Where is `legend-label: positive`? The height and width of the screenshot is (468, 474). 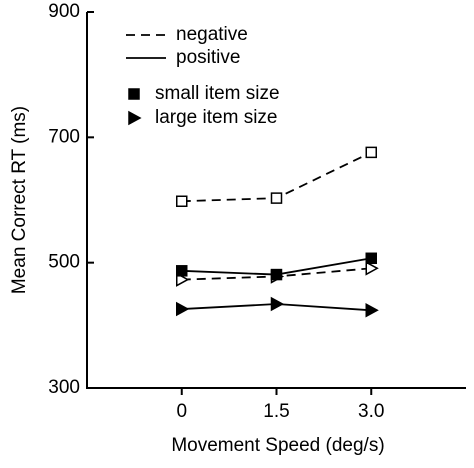
legend-label: positive is located at coordinates (208, 57).